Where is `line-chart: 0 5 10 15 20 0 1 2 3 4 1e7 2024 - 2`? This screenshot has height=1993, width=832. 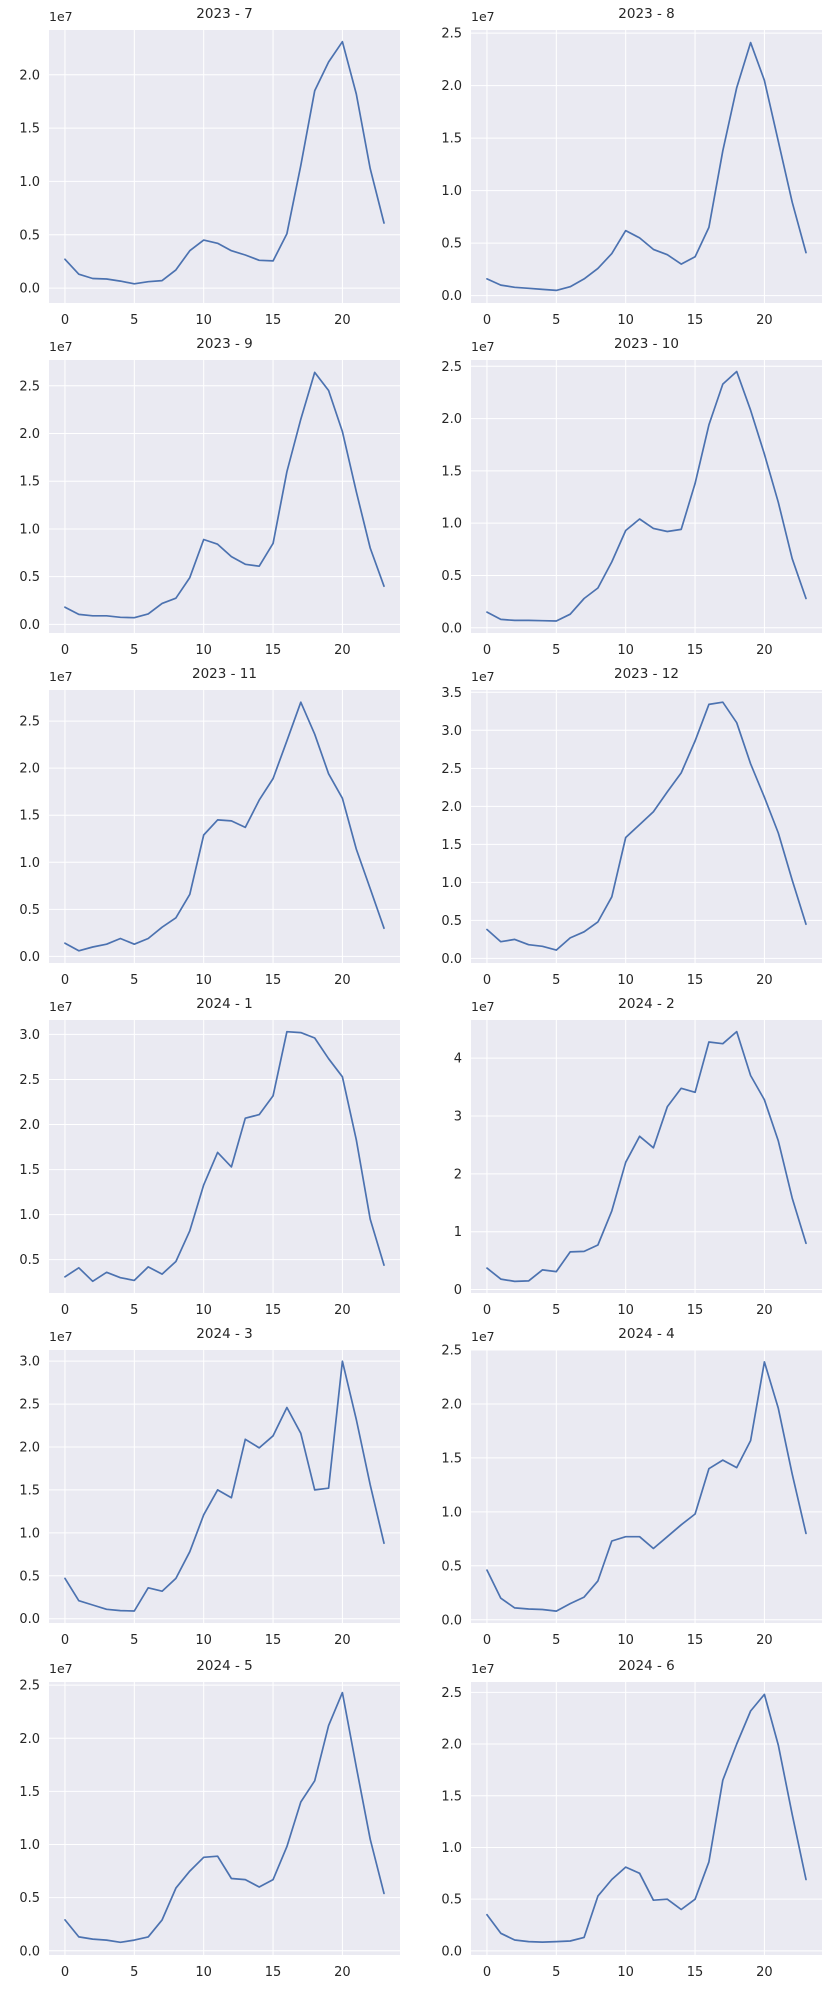
line-chart: 0 5 10 15 20 0 1 2 3 4 1e7 2024 - 2 is located at coordinates (638, 1157).